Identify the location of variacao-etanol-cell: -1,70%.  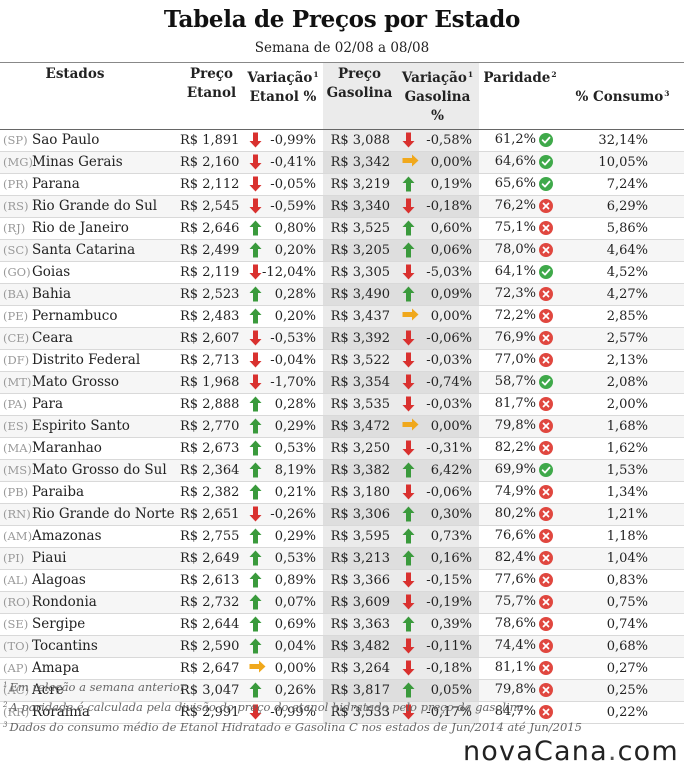
(283, 382).